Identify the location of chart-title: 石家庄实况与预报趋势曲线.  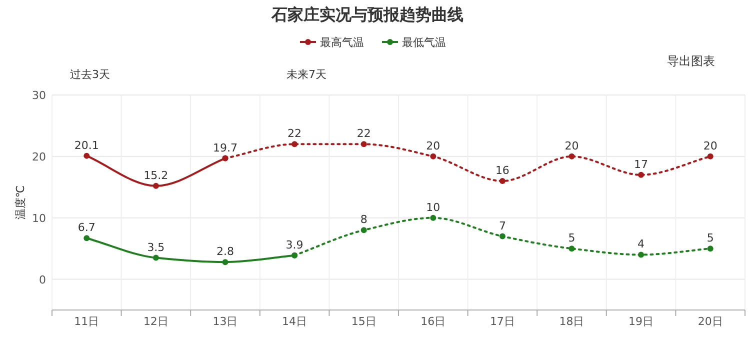
(367, 14).